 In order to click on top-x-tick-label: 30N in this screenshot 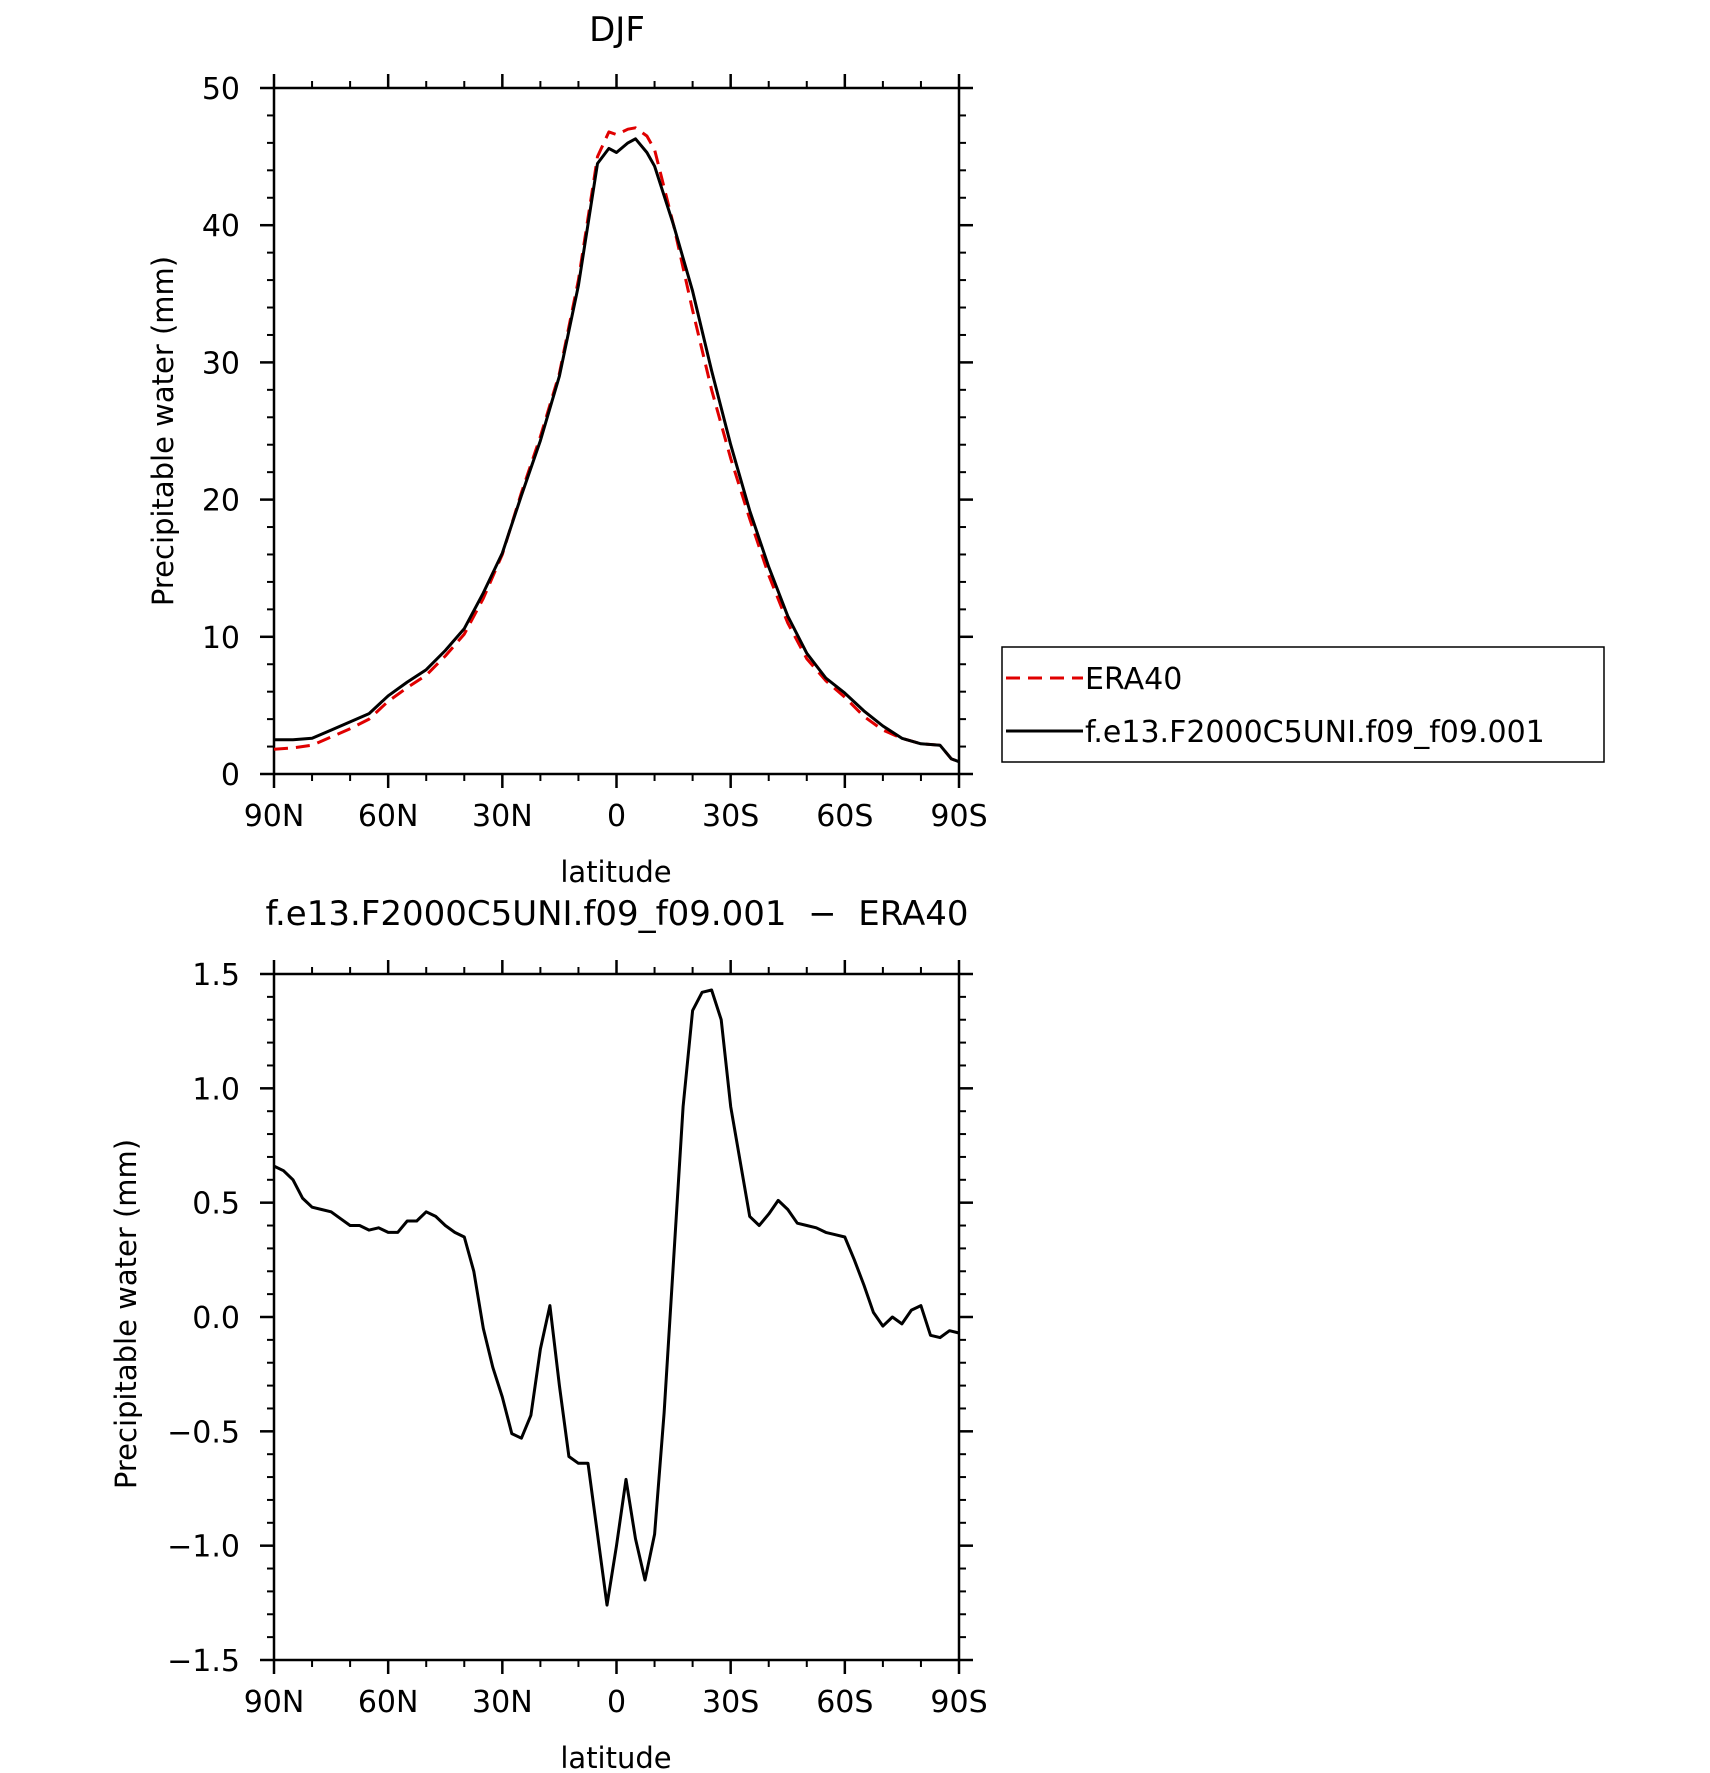, I will do `click(502, 816)`.